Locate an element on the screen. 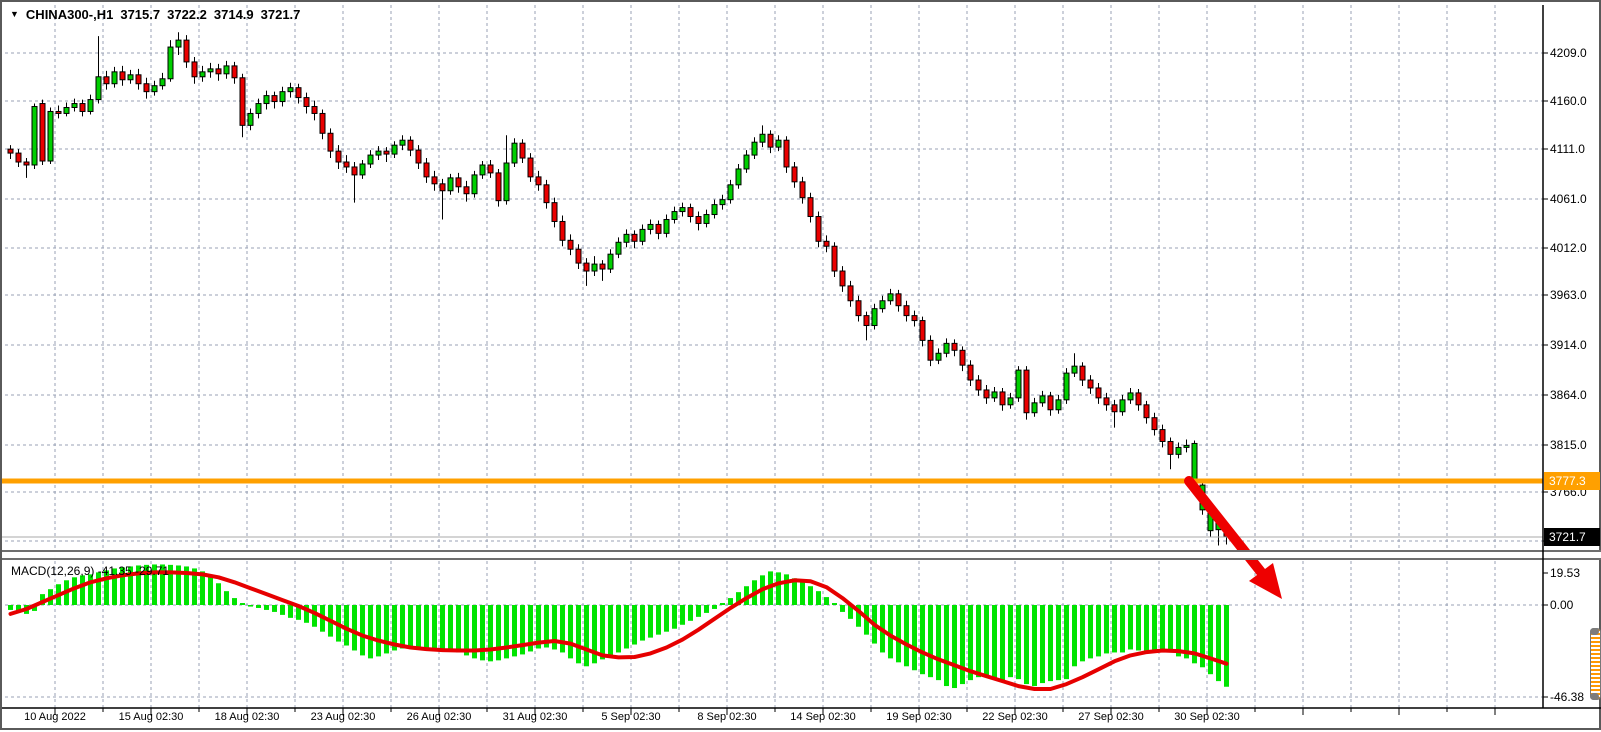  time-axis-label: 5 Sep 02:30 is located at coordinates (631, 717).